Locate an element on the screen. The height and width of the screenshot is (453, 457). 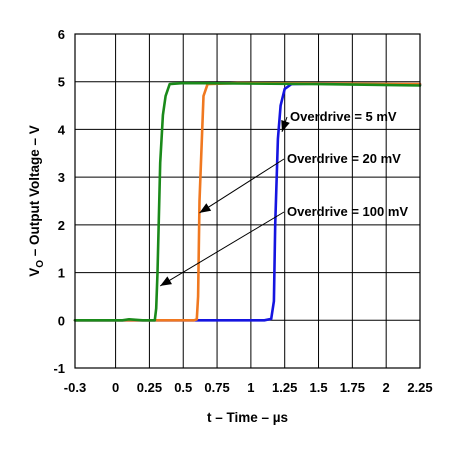
y-tick-label: 5 is located at coordinates (61, 82).